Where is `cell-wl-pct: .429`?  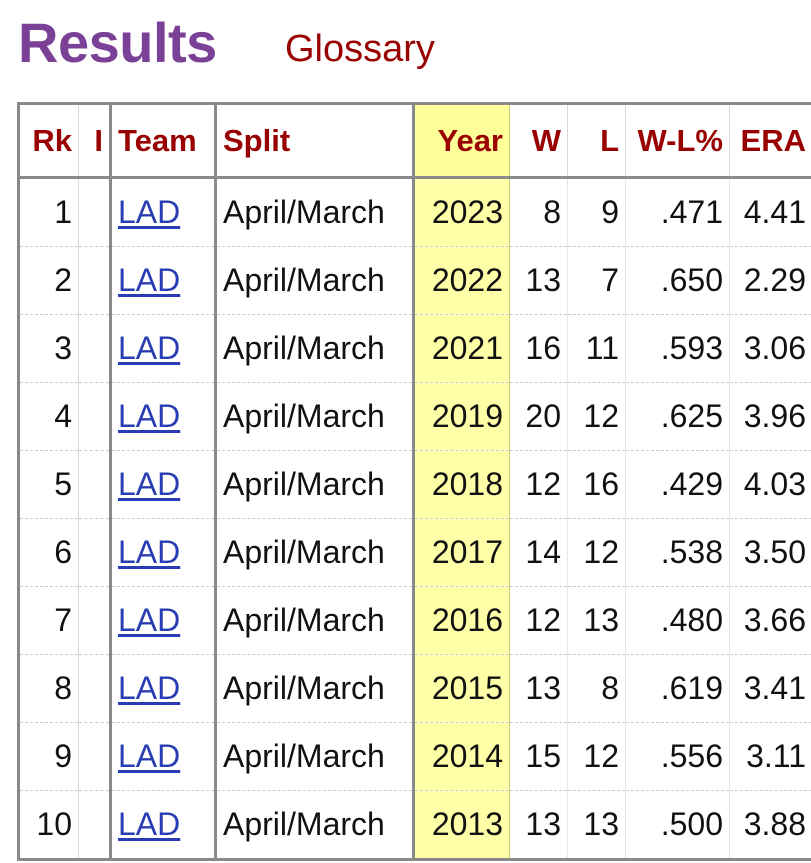 cell-wl-pct: .429 is located at coordinates (677, 484).